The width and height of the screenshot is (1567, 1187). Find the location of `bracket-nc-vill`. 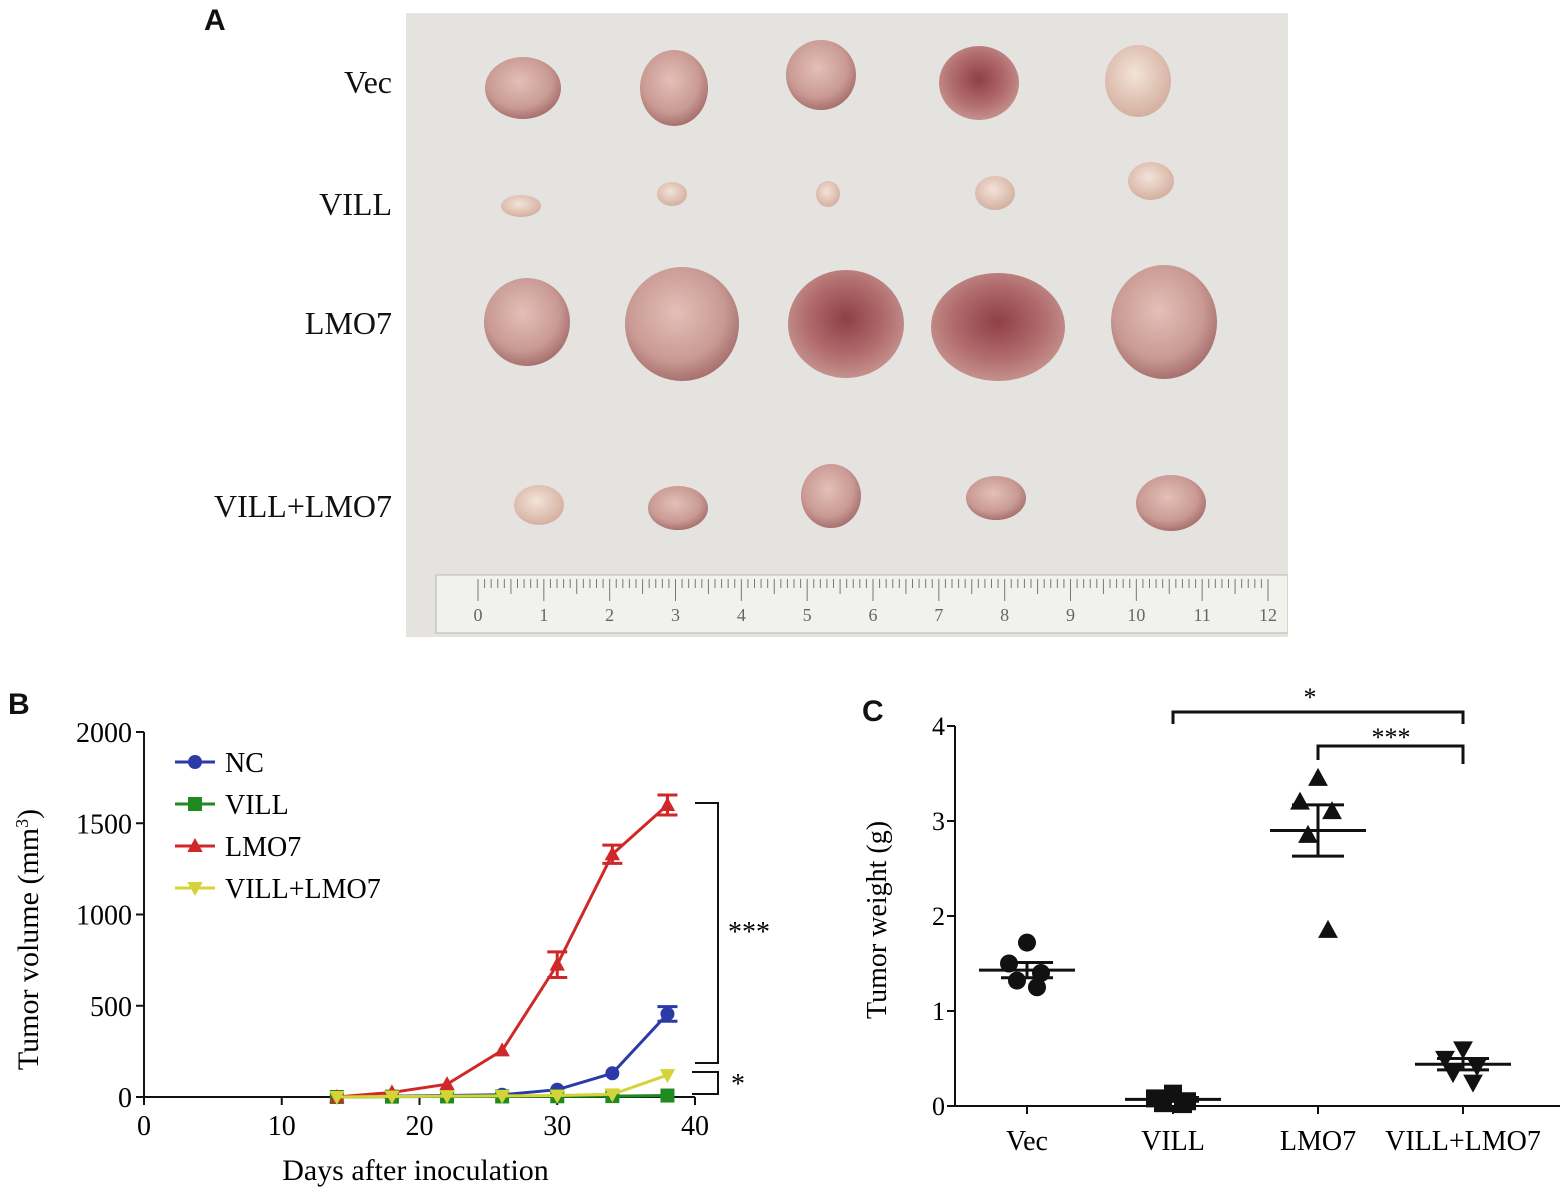

bracket-nc-vill is located at coordinates (705, 1083).